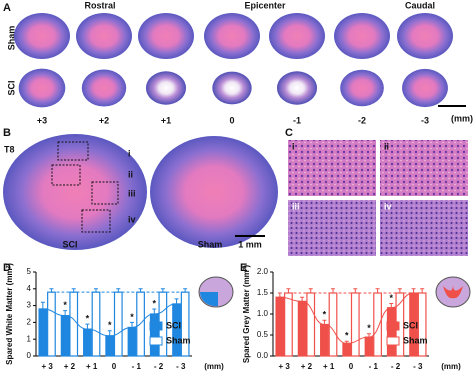  What do you see at coordinates (29, 305) in the screenshot?
I see `y-tick-label: 3` at bounding box center [29, 305].